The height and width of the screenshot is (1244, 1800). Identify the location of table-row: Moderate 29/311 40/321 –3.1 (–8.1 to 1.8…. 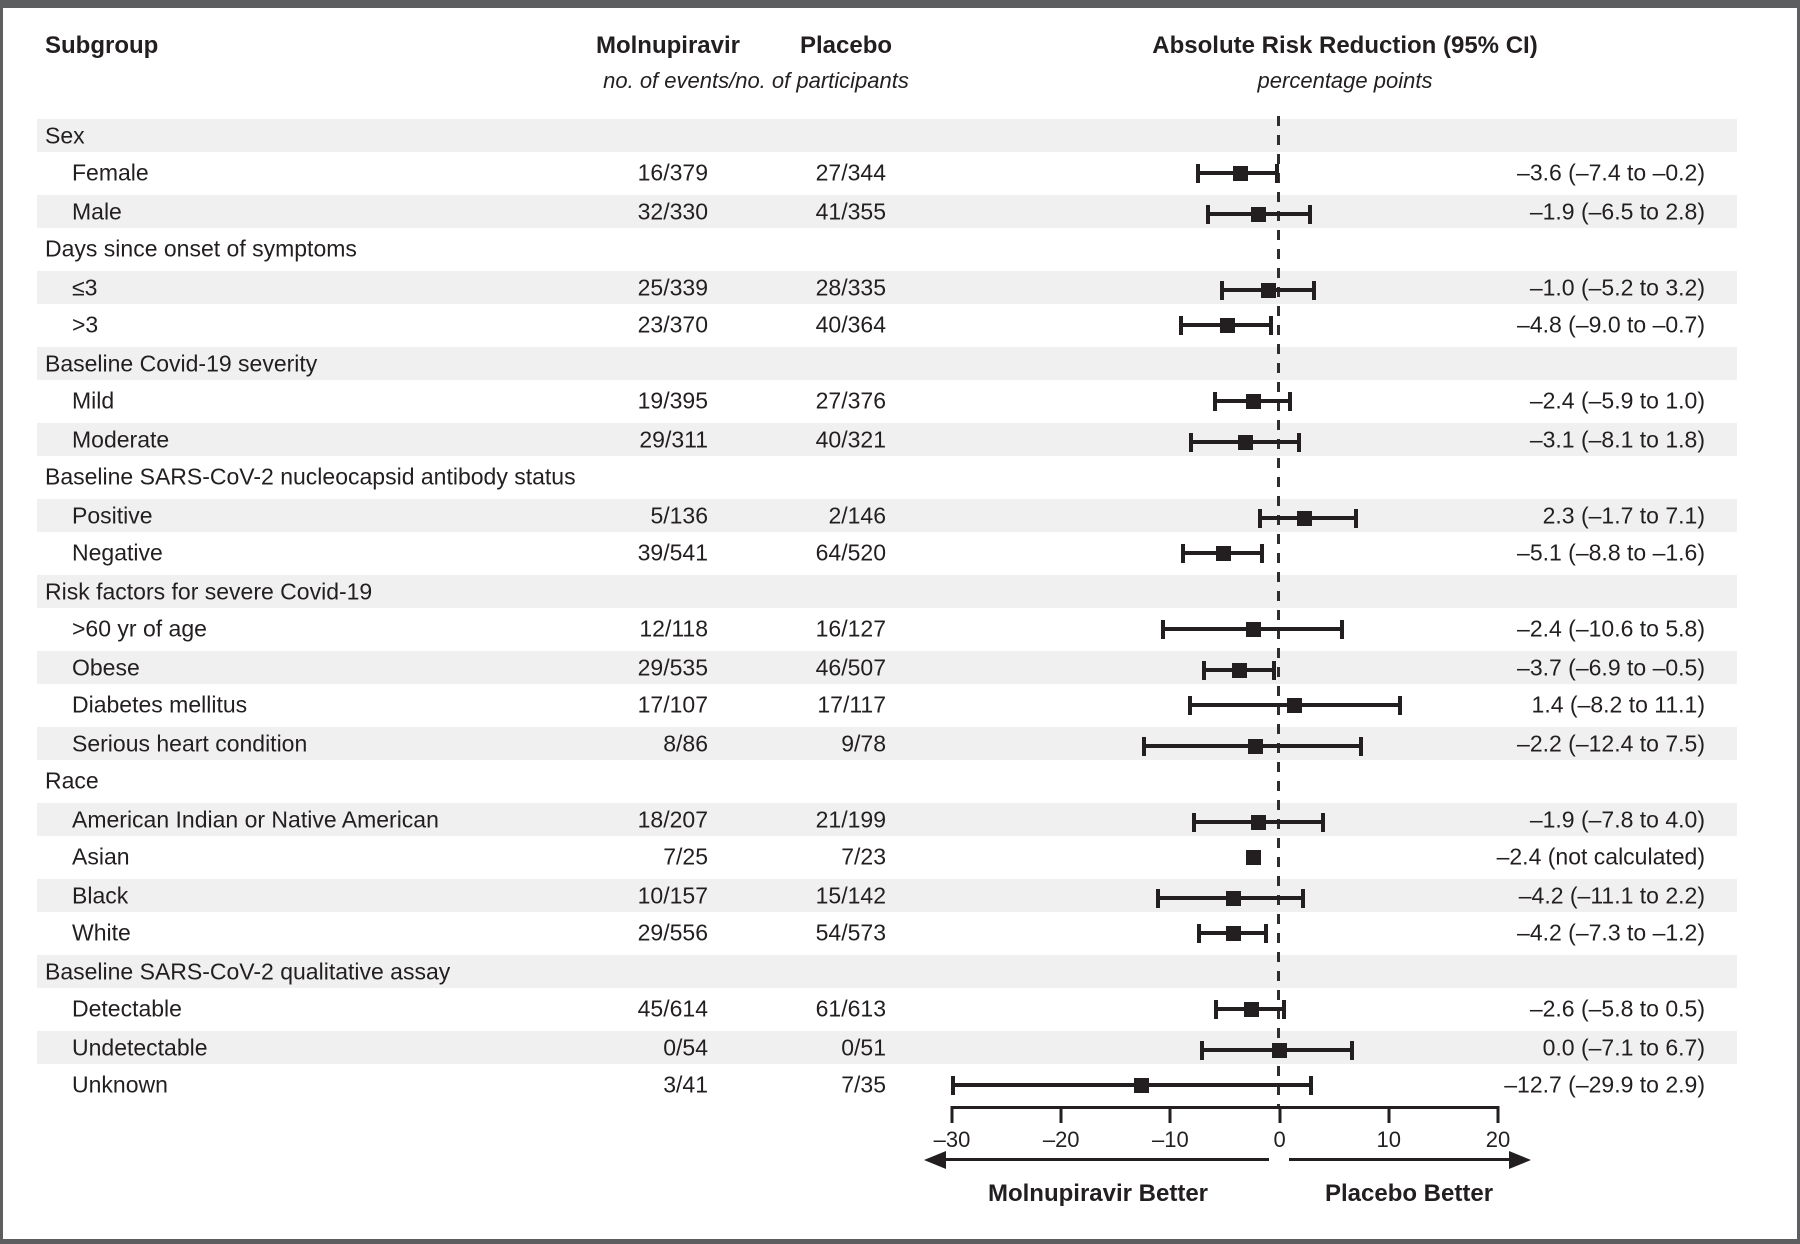
(887, 439).